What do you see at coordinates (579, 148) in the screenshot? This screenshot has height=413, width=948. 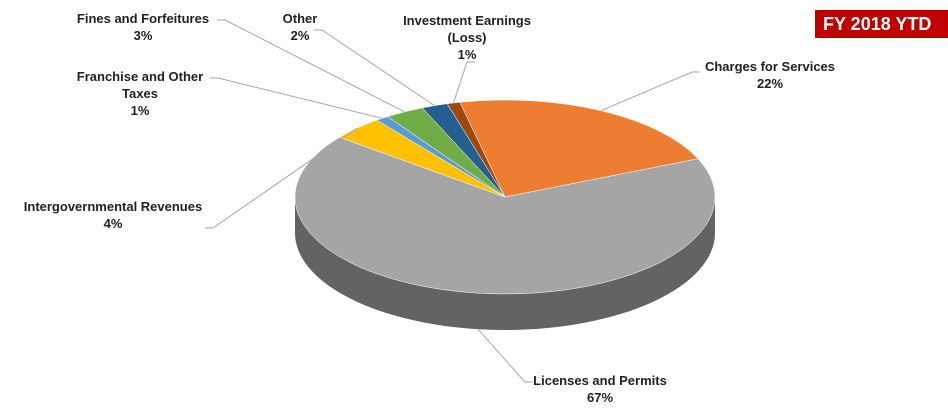 I see `slice` at bounding box center [579, 148].